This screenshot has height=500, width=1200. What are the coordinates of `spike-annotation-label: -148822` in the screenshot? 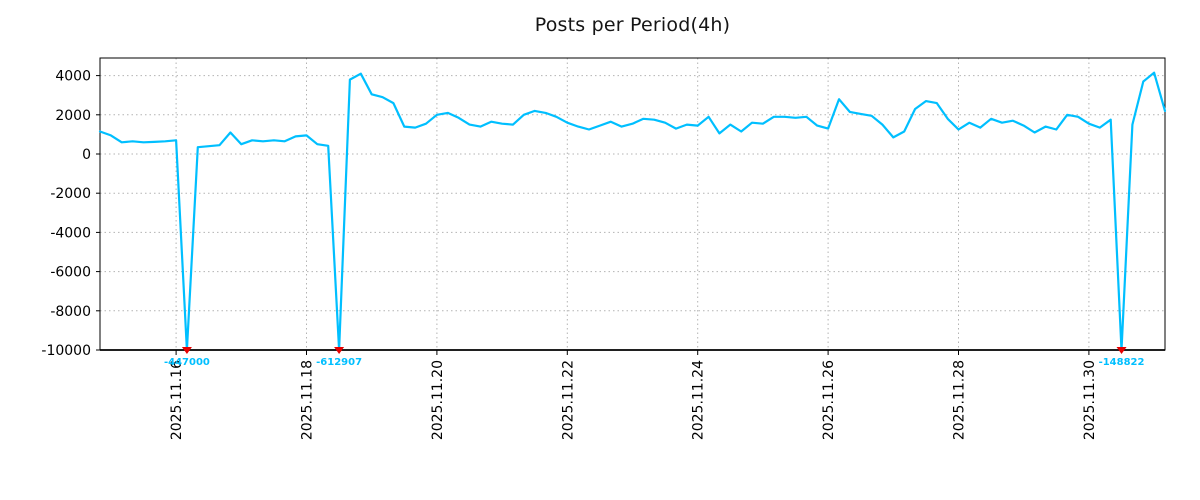 It's located at (1122, 362).